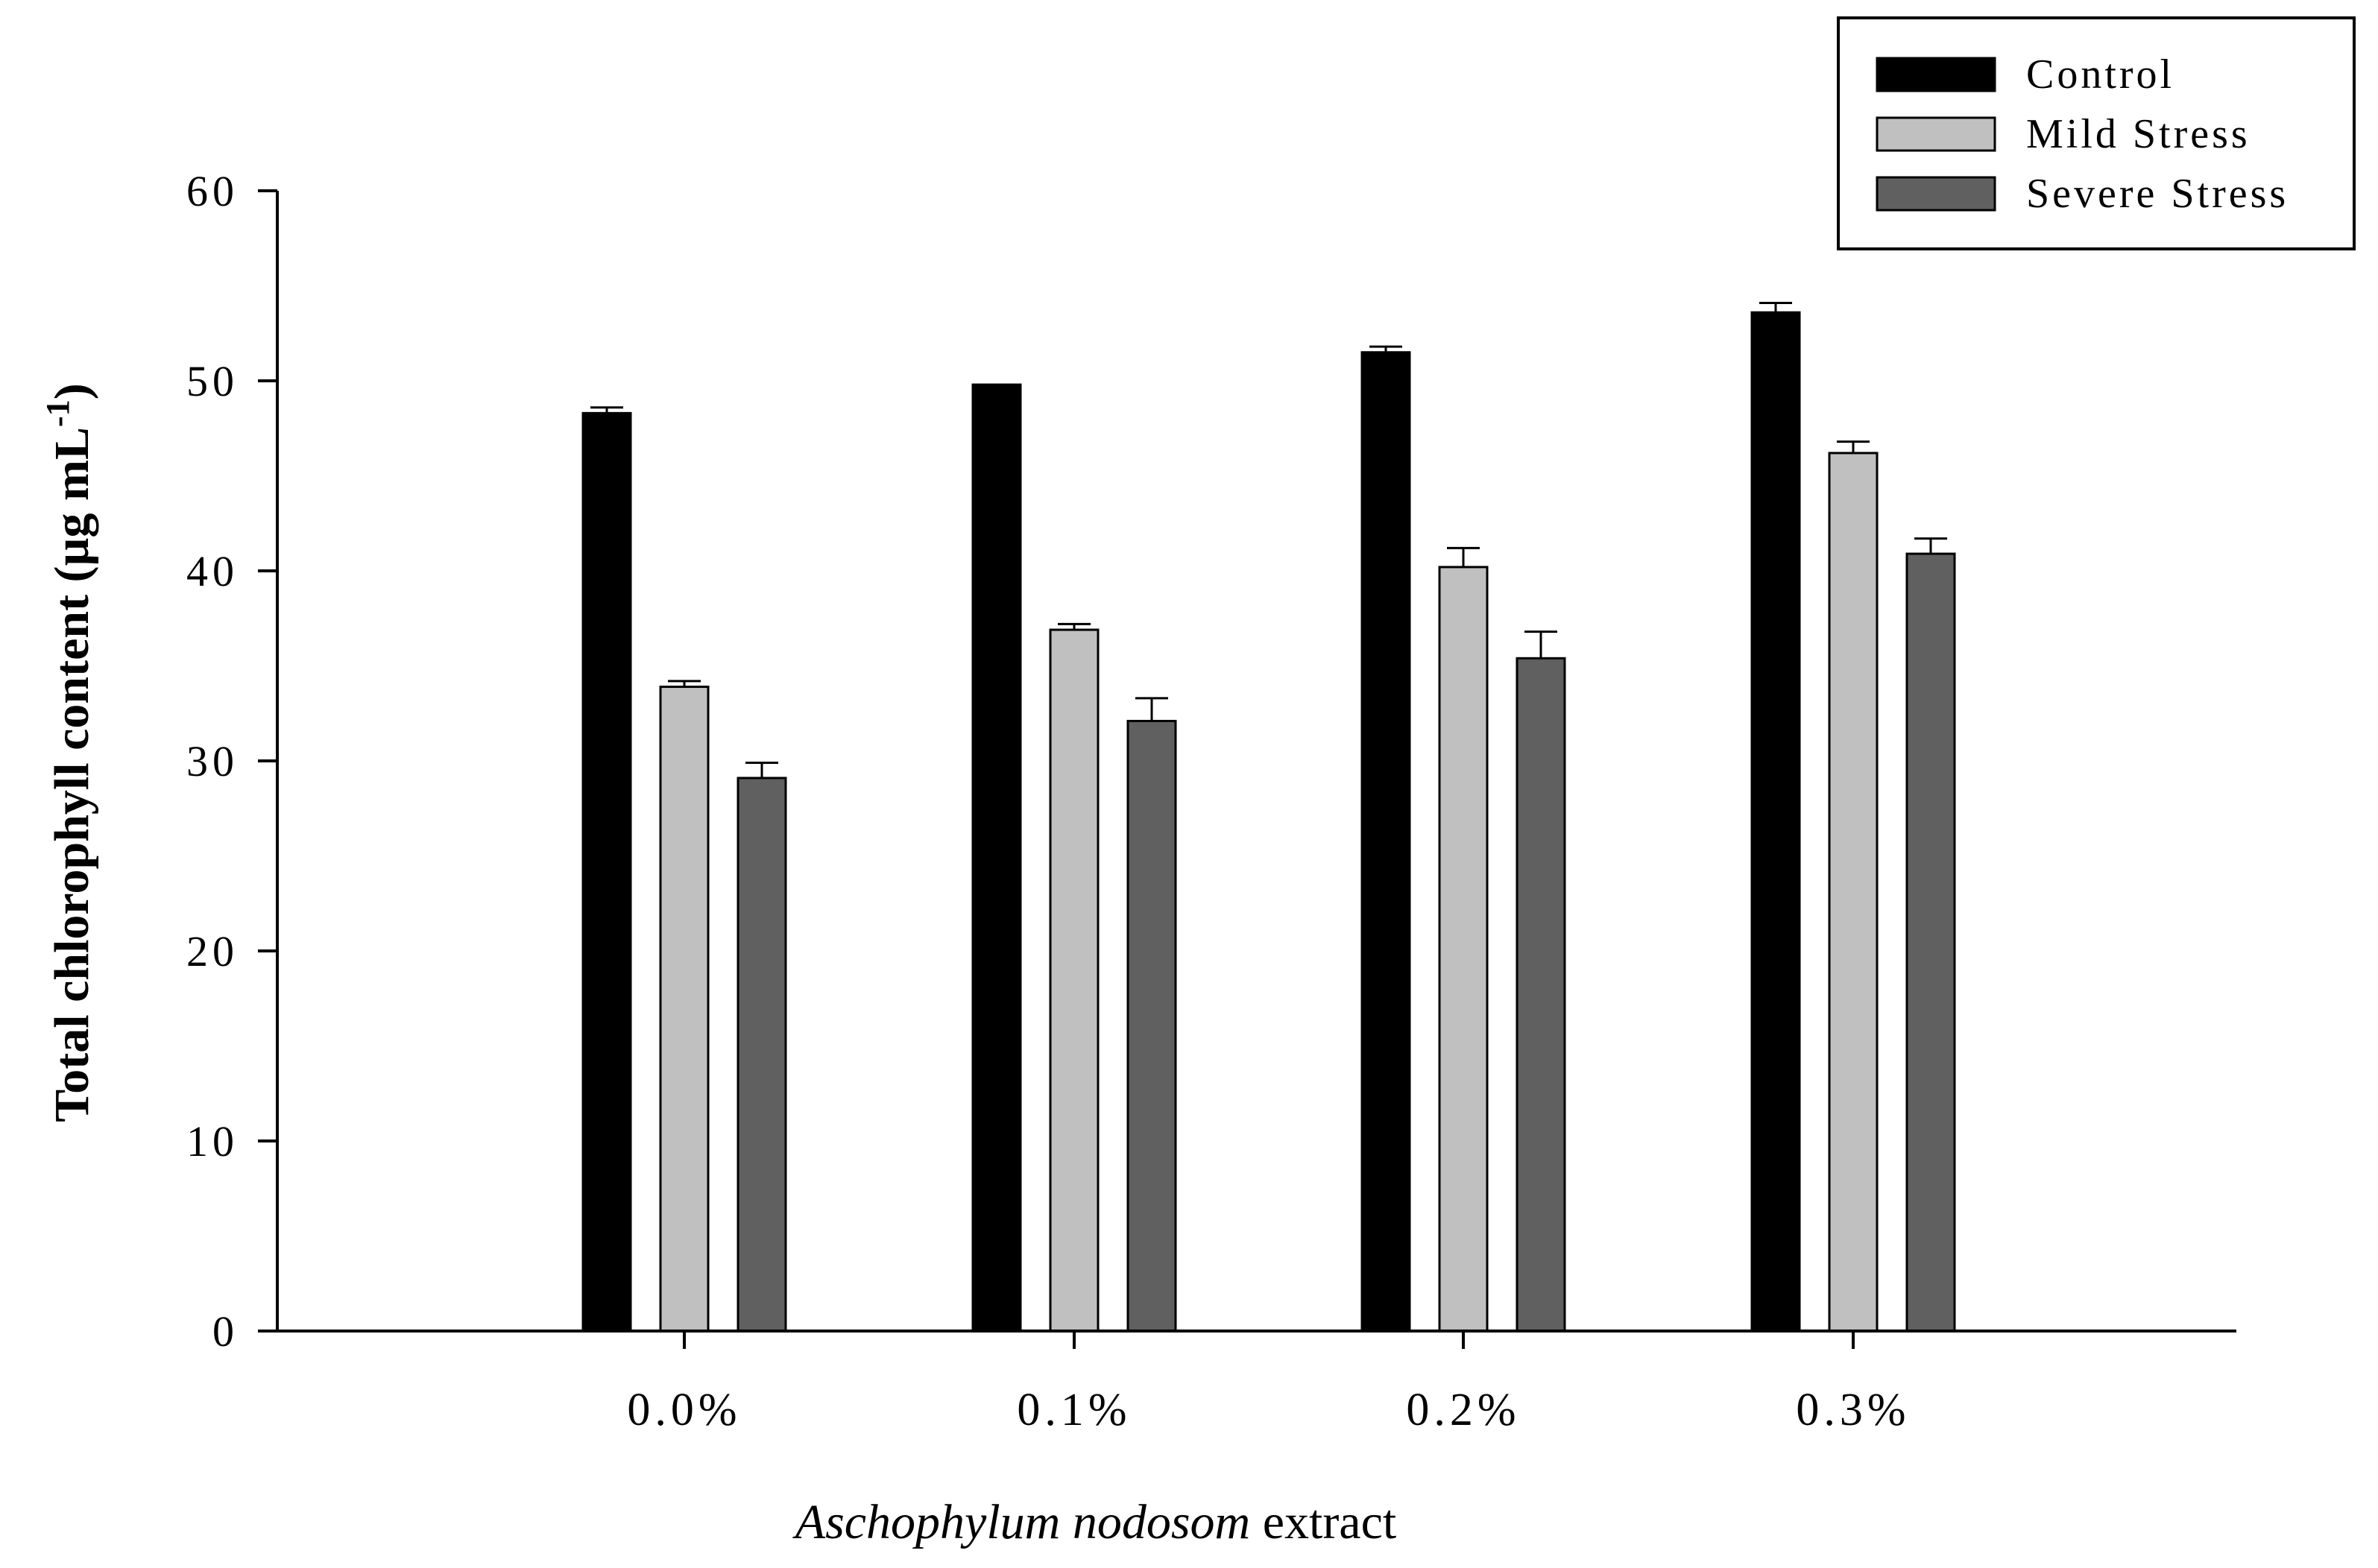  Describe the element at coordinates (2100, 74) in the screenshot. I see `legend-label: Control` at that location.